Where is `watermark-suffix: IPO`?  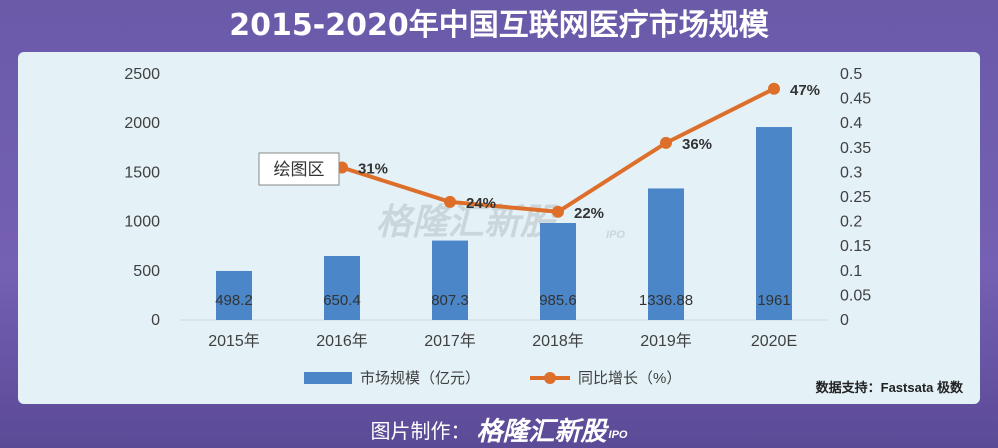
watermark-suffix: IPO is located at coordinates (615, 235).